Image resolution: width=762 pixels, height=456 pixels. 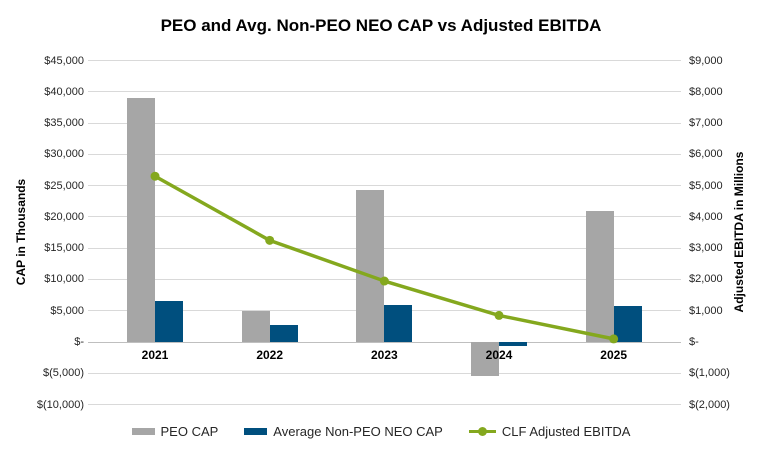 What do you see at coordinates (709, 373) in the screenshot?
I see `right-axis-tick: $(1,000)` at bounding box center [709, 373].